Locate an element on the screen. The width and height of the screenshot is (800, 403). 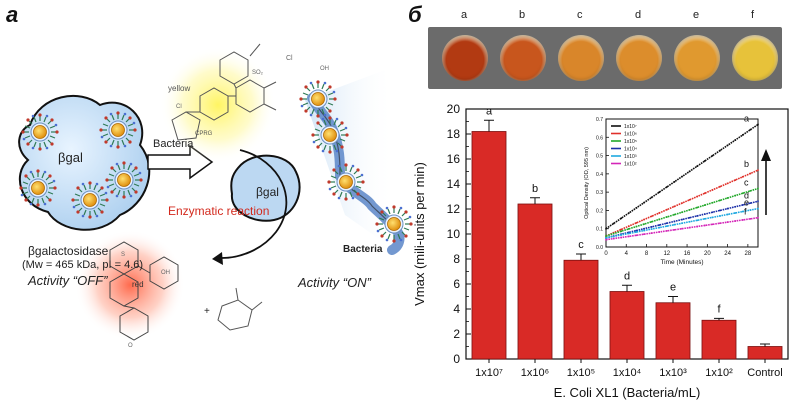
x-tick-label: 1x10⁷ is located at coordinates (489, 373).